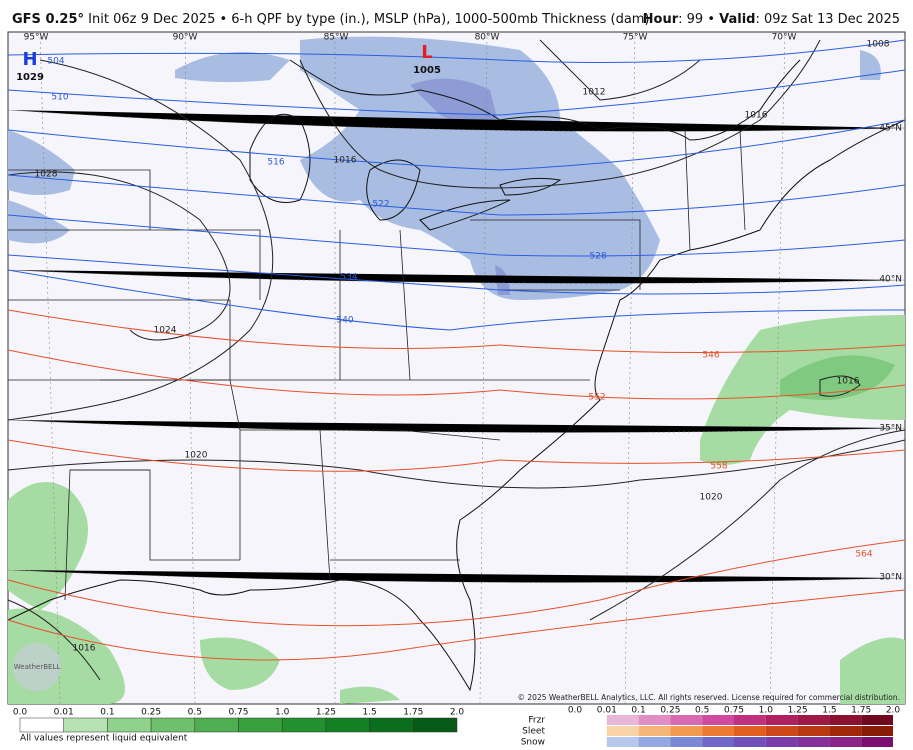 The width and height of the screenshot is (913, 750). I want to click on thickness-label: 504, so click(55, 62).